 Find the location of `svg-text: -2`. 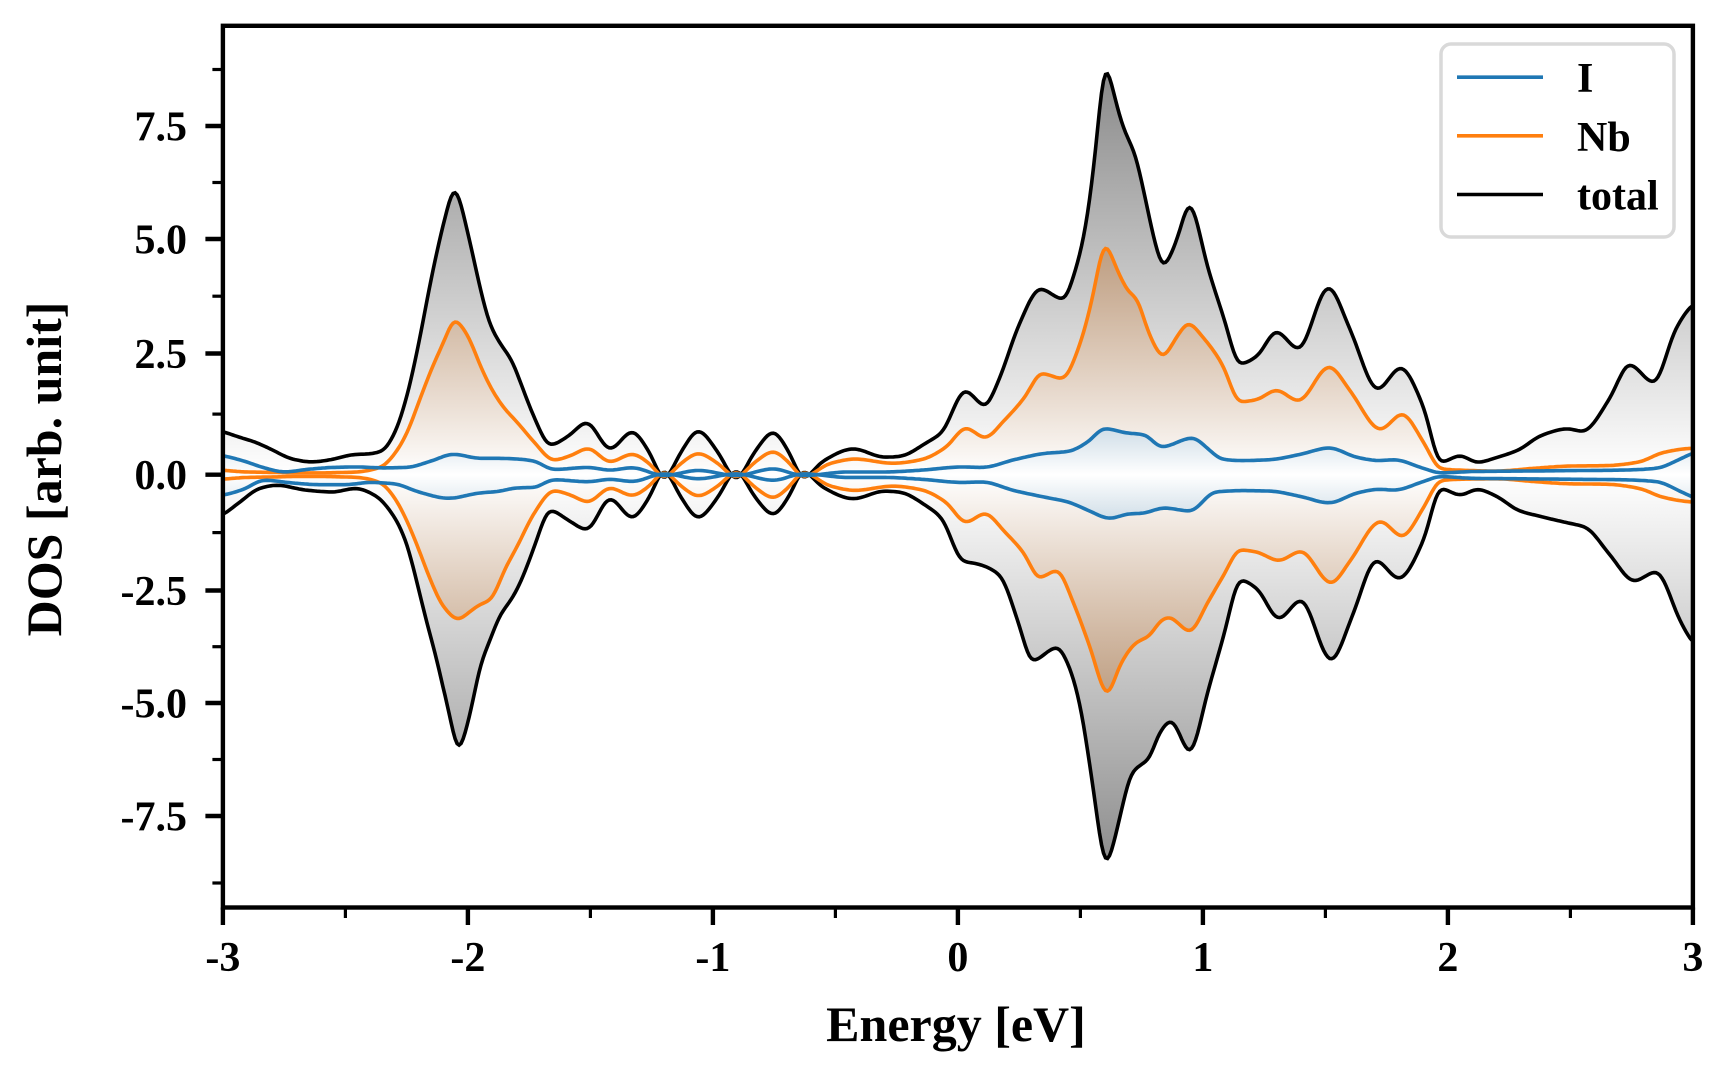

svg-text: -2 is located at coordinates (467, 958).